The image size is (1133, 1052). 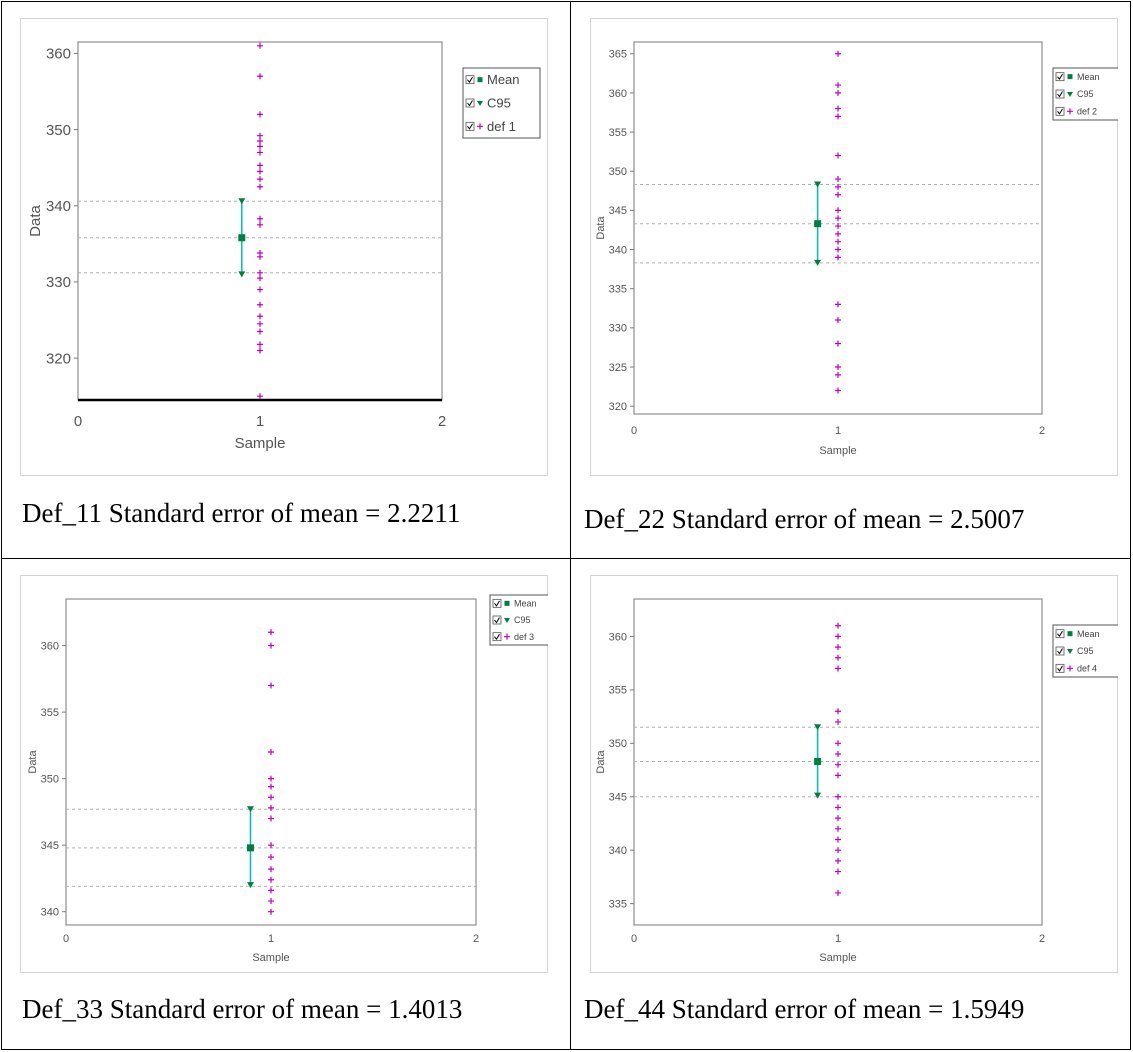 I want to click on legend-box, so click(x=501, y=103).